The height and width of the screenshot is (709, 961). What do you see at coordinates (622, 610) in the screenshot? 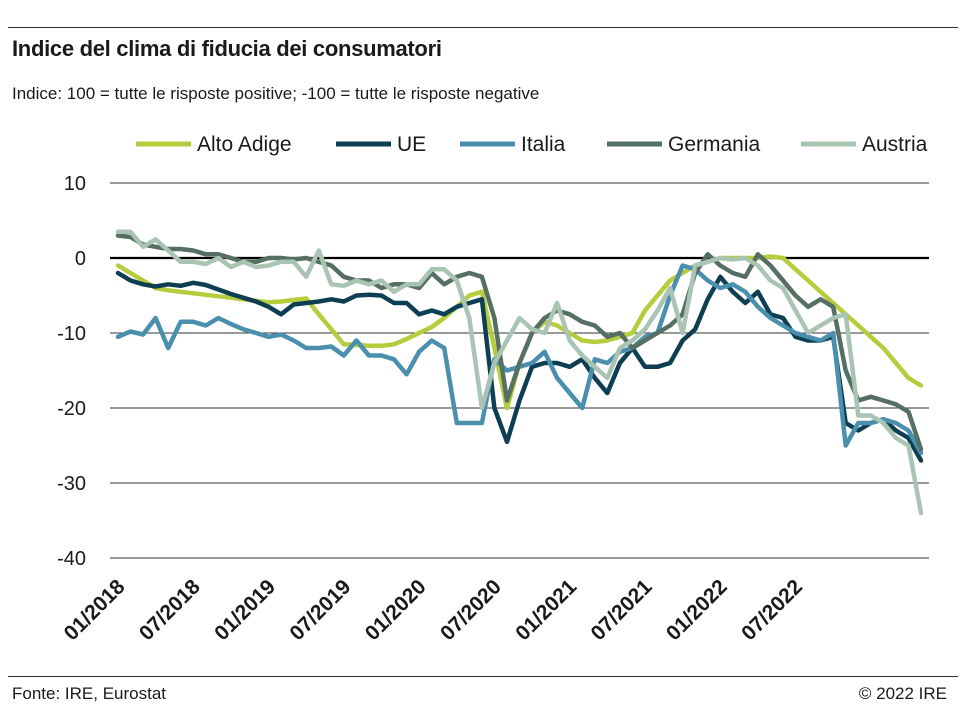
I see `x-tick-label: 07/2021` at bounding box center [622, 610].